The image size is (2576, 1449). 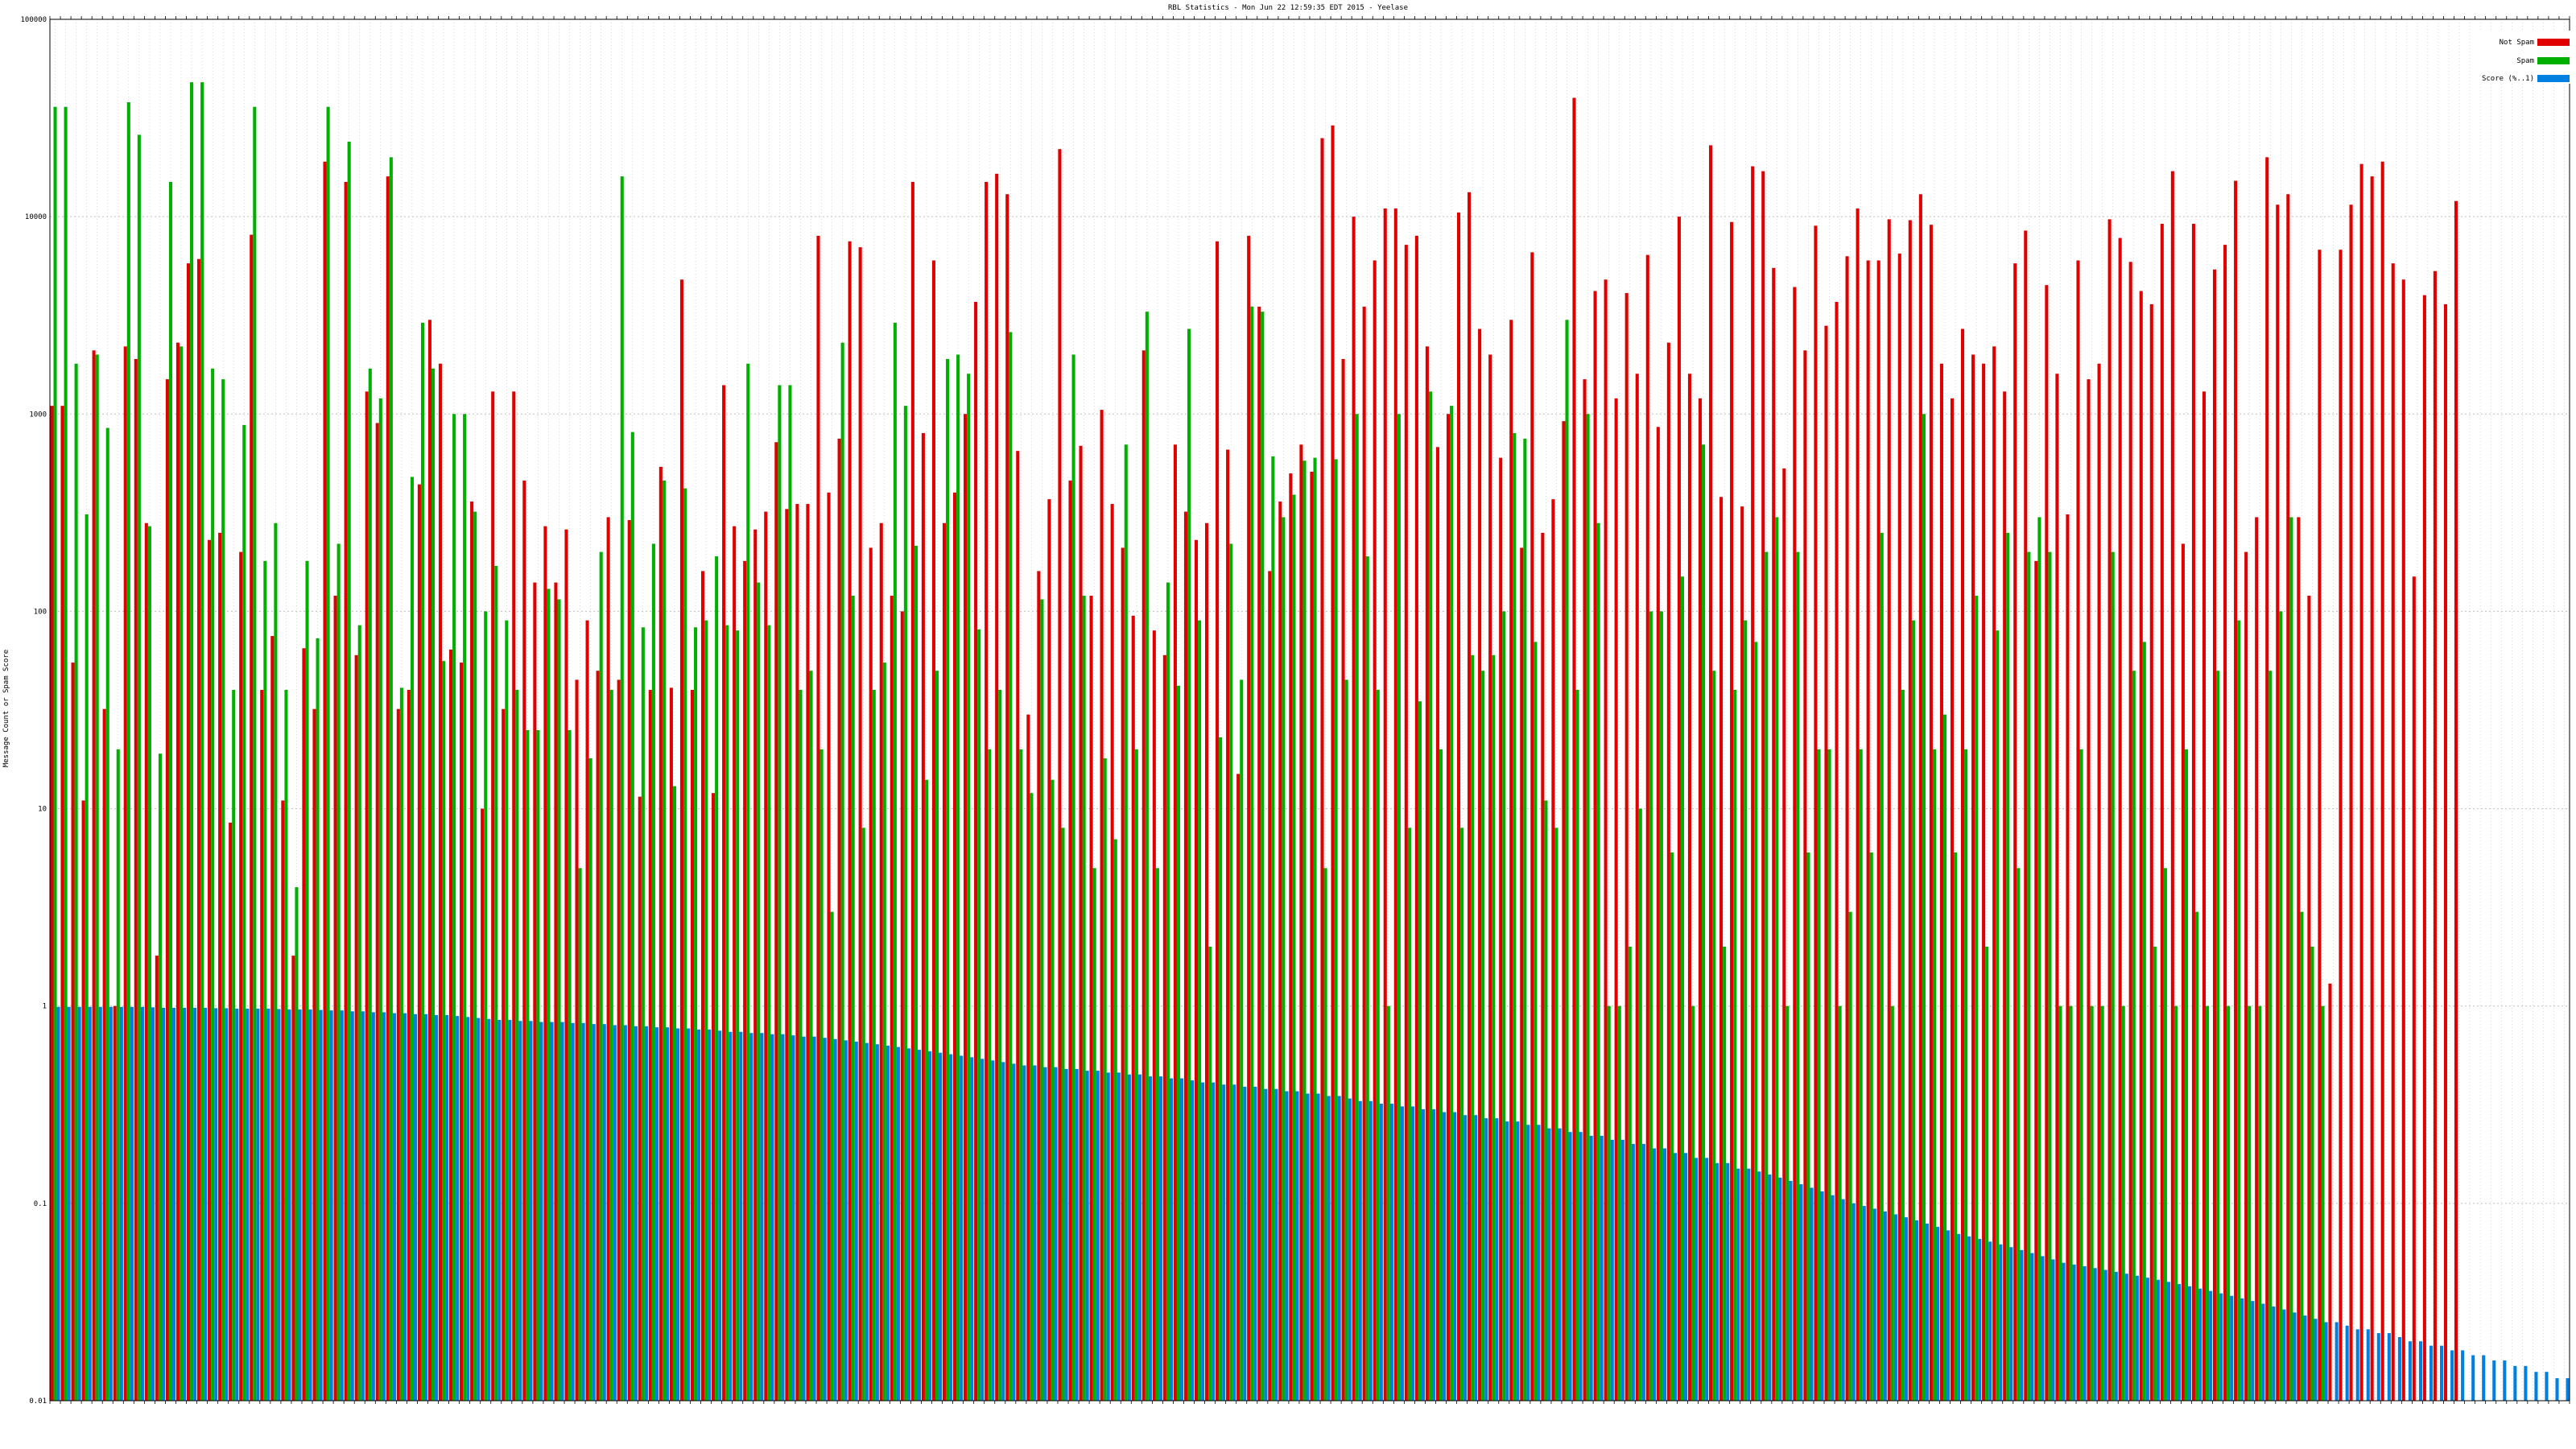 What do you see at coordinates (36, 217) in the screenshot?
I see `y-tick-label: 10000` at bounding box center [36, 217].